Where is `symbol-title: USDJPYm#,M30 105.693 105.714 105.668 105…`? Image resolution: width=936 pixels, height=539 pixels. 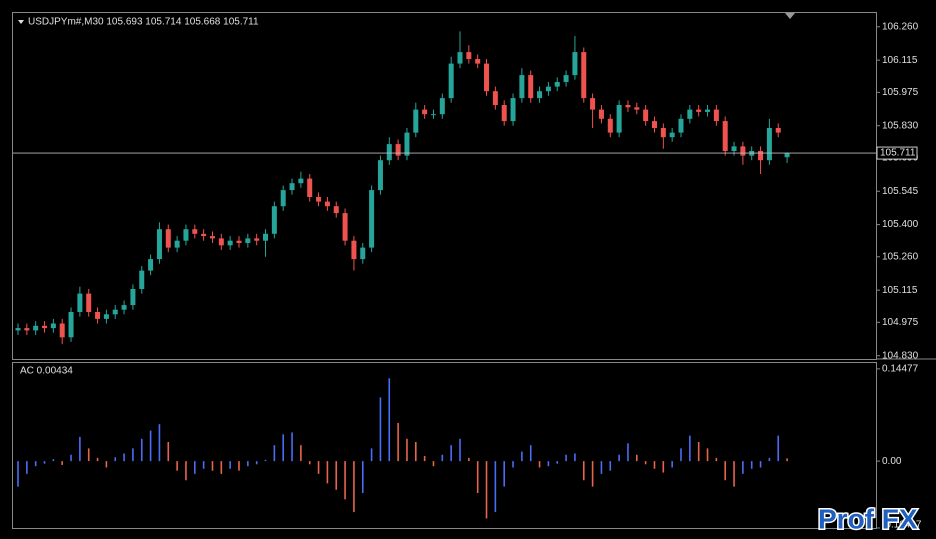
symbol-title: USDJPYm#,M30 105.693 105.714 105.668 105… is located at coordinates (143, 22).